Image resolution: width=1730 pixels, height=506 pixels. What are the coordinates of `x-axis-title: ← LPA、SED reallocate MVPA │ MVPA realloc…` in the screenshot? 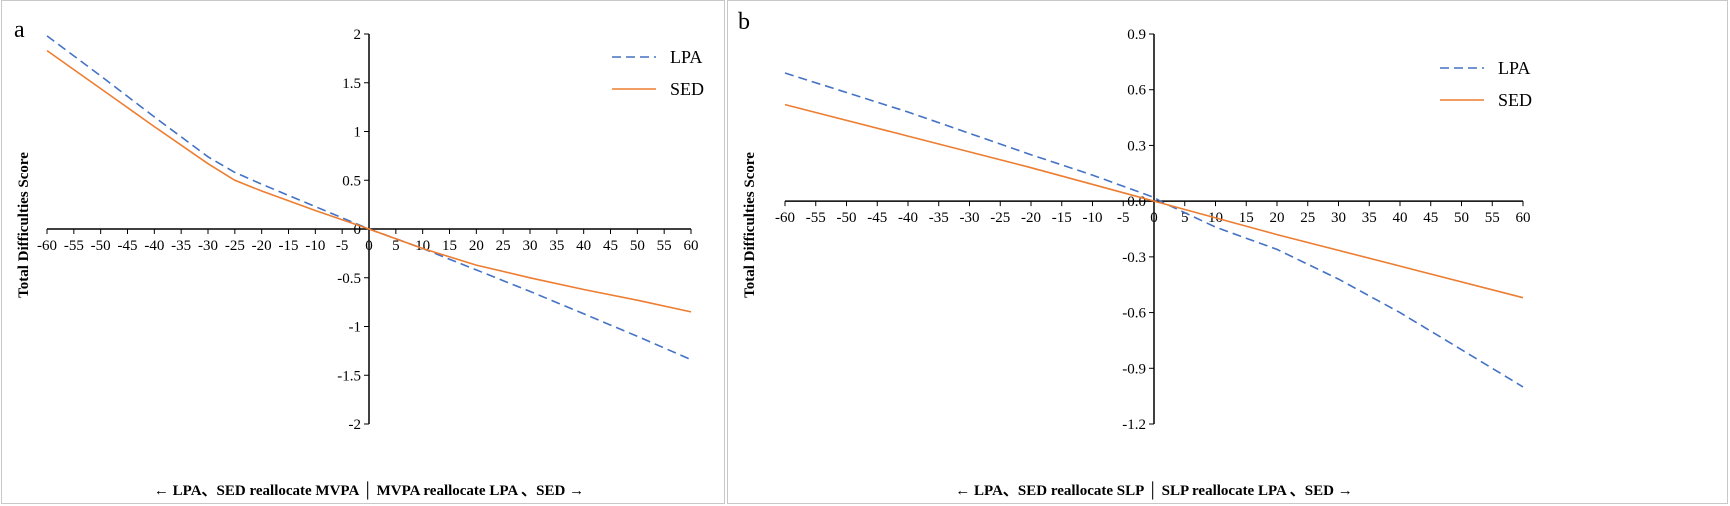 It's located at (369, 490).